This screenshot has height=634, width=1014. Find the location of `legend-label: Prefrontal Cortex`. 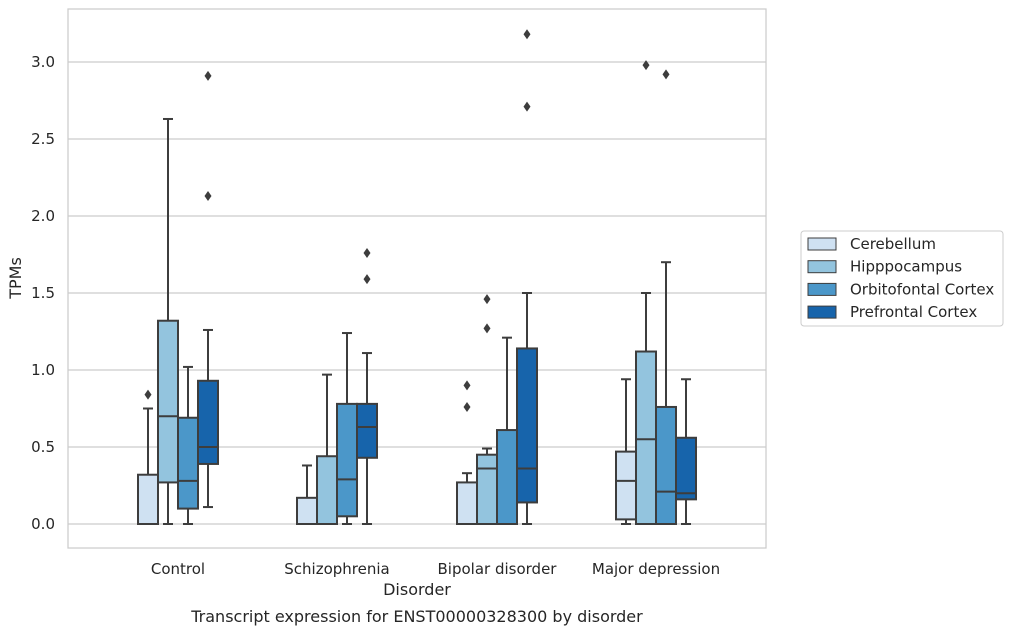

legend-label: Prefrontal Cortex is located at coordinates (913, 312).